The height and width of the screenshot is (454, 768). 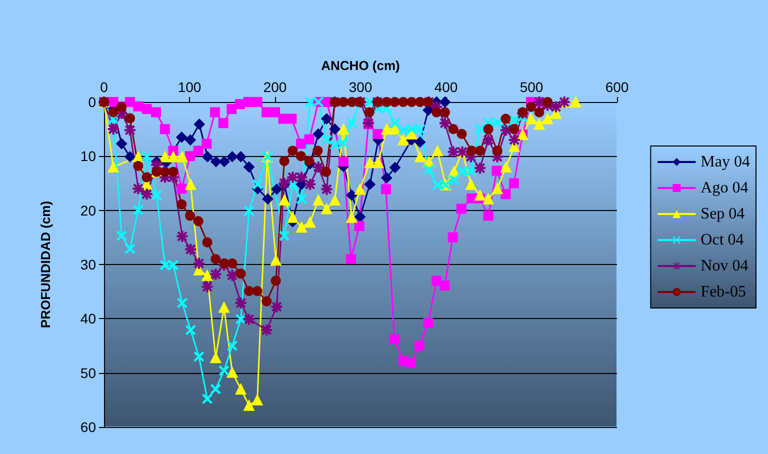 What do you see at coordinates (722, 240) in the screenshot?
I see `legend-label: Oct 04` at bounding box center [722, 240].